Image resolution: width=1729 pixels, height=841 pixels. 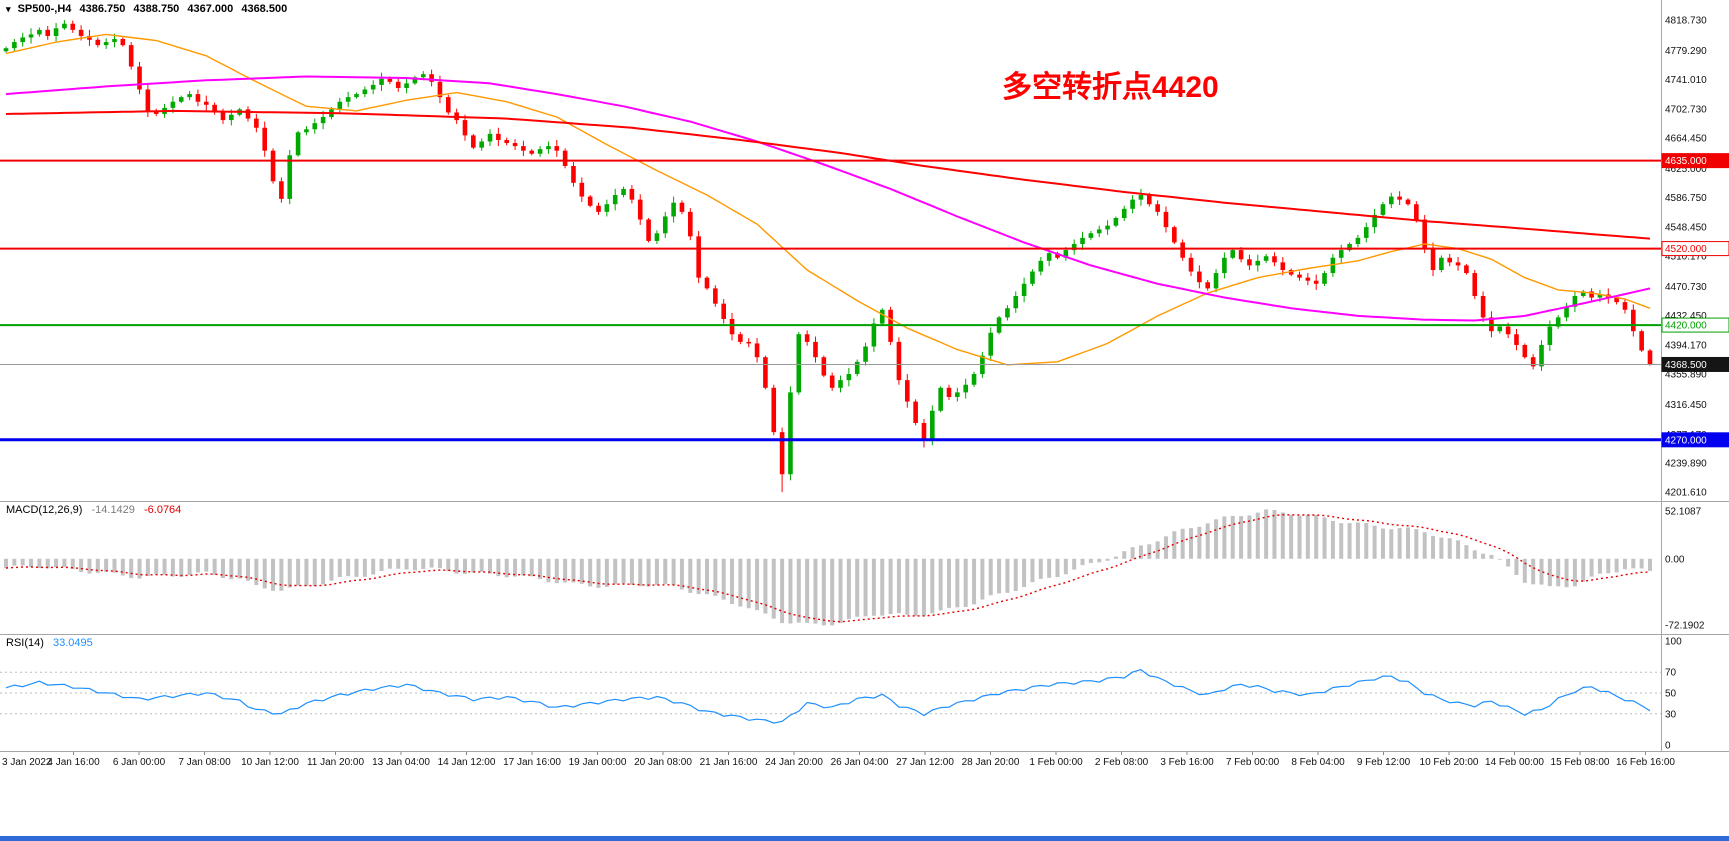 What do you see at coordinates (1187, 762) in the screenshot?
I see `time-axis-label: 3 Feb 16:00` at bounding box center [1187, 762].